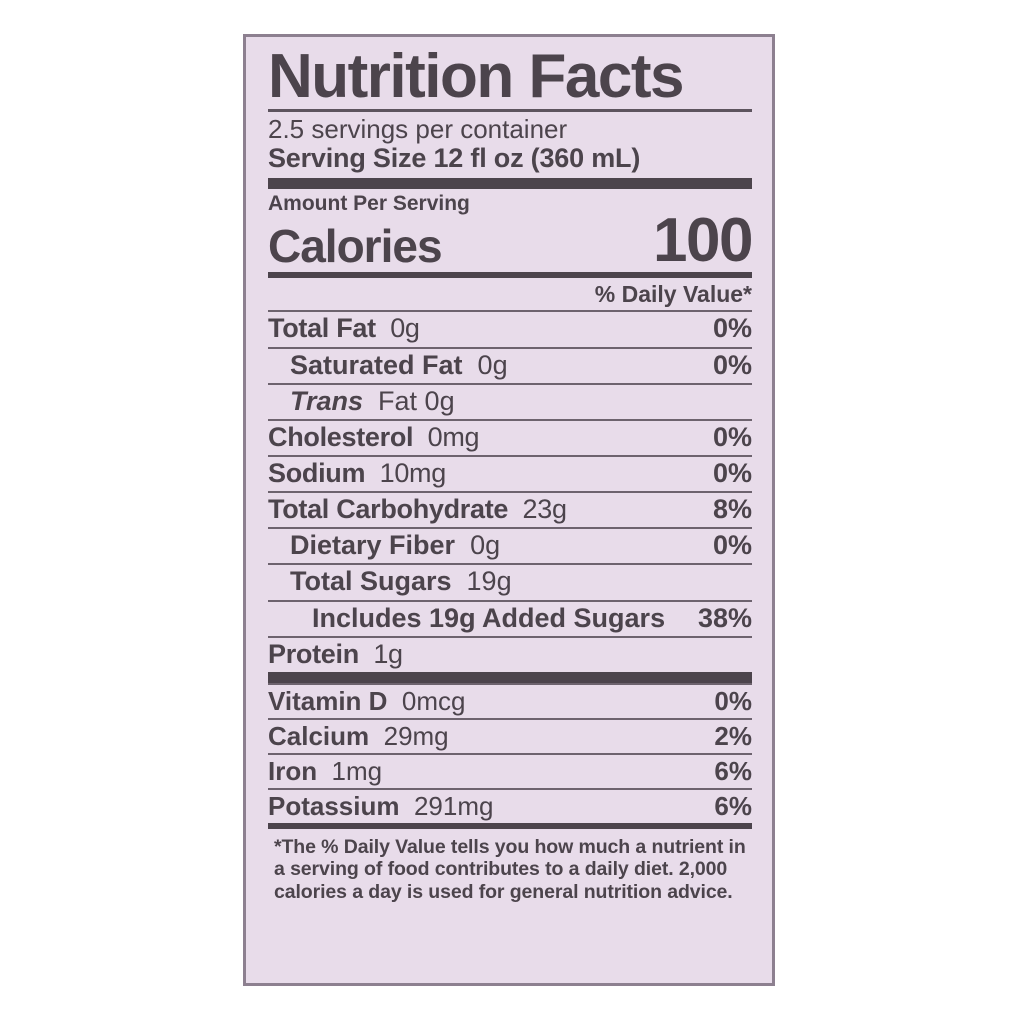 The image size is (1024, 1024). Describe the element at coordinates (481, 581) in the screenshot. I see `nutrient-amount: 19g` at that location.